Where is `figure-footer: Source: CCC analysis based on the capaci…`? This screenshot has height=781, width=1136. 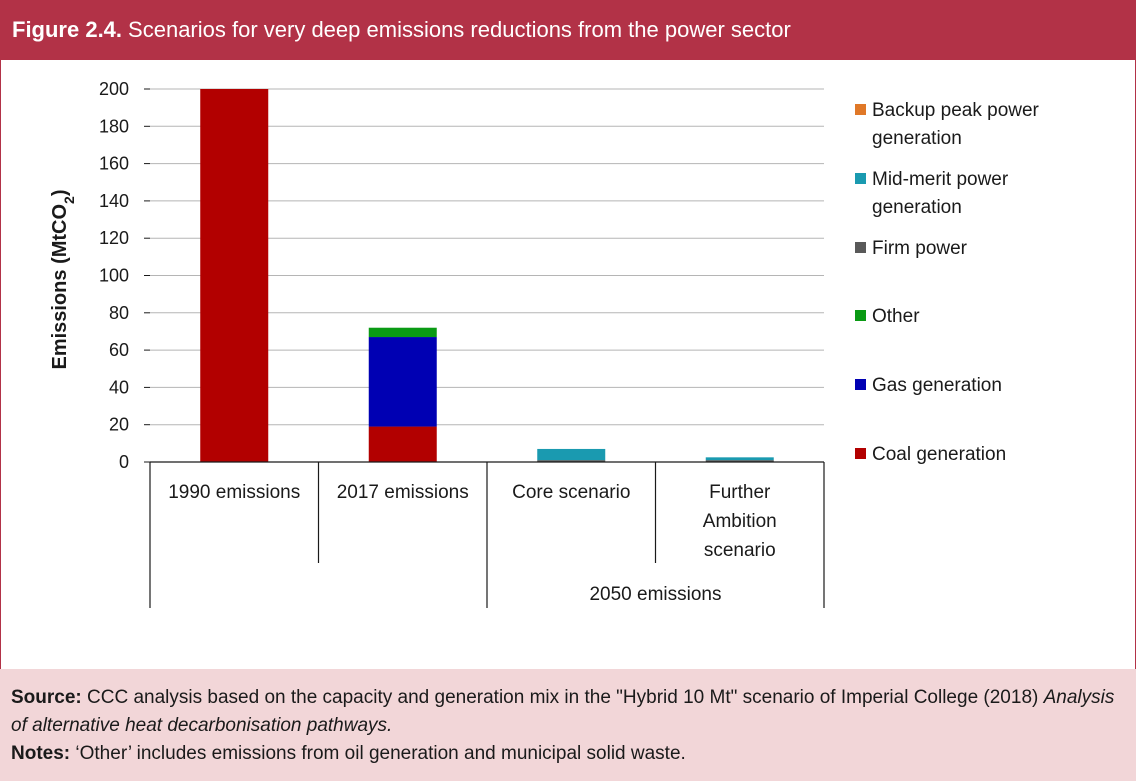 figure-footer: Source: CCC analysis based on the capaci… is located at coordinates (568, 725).